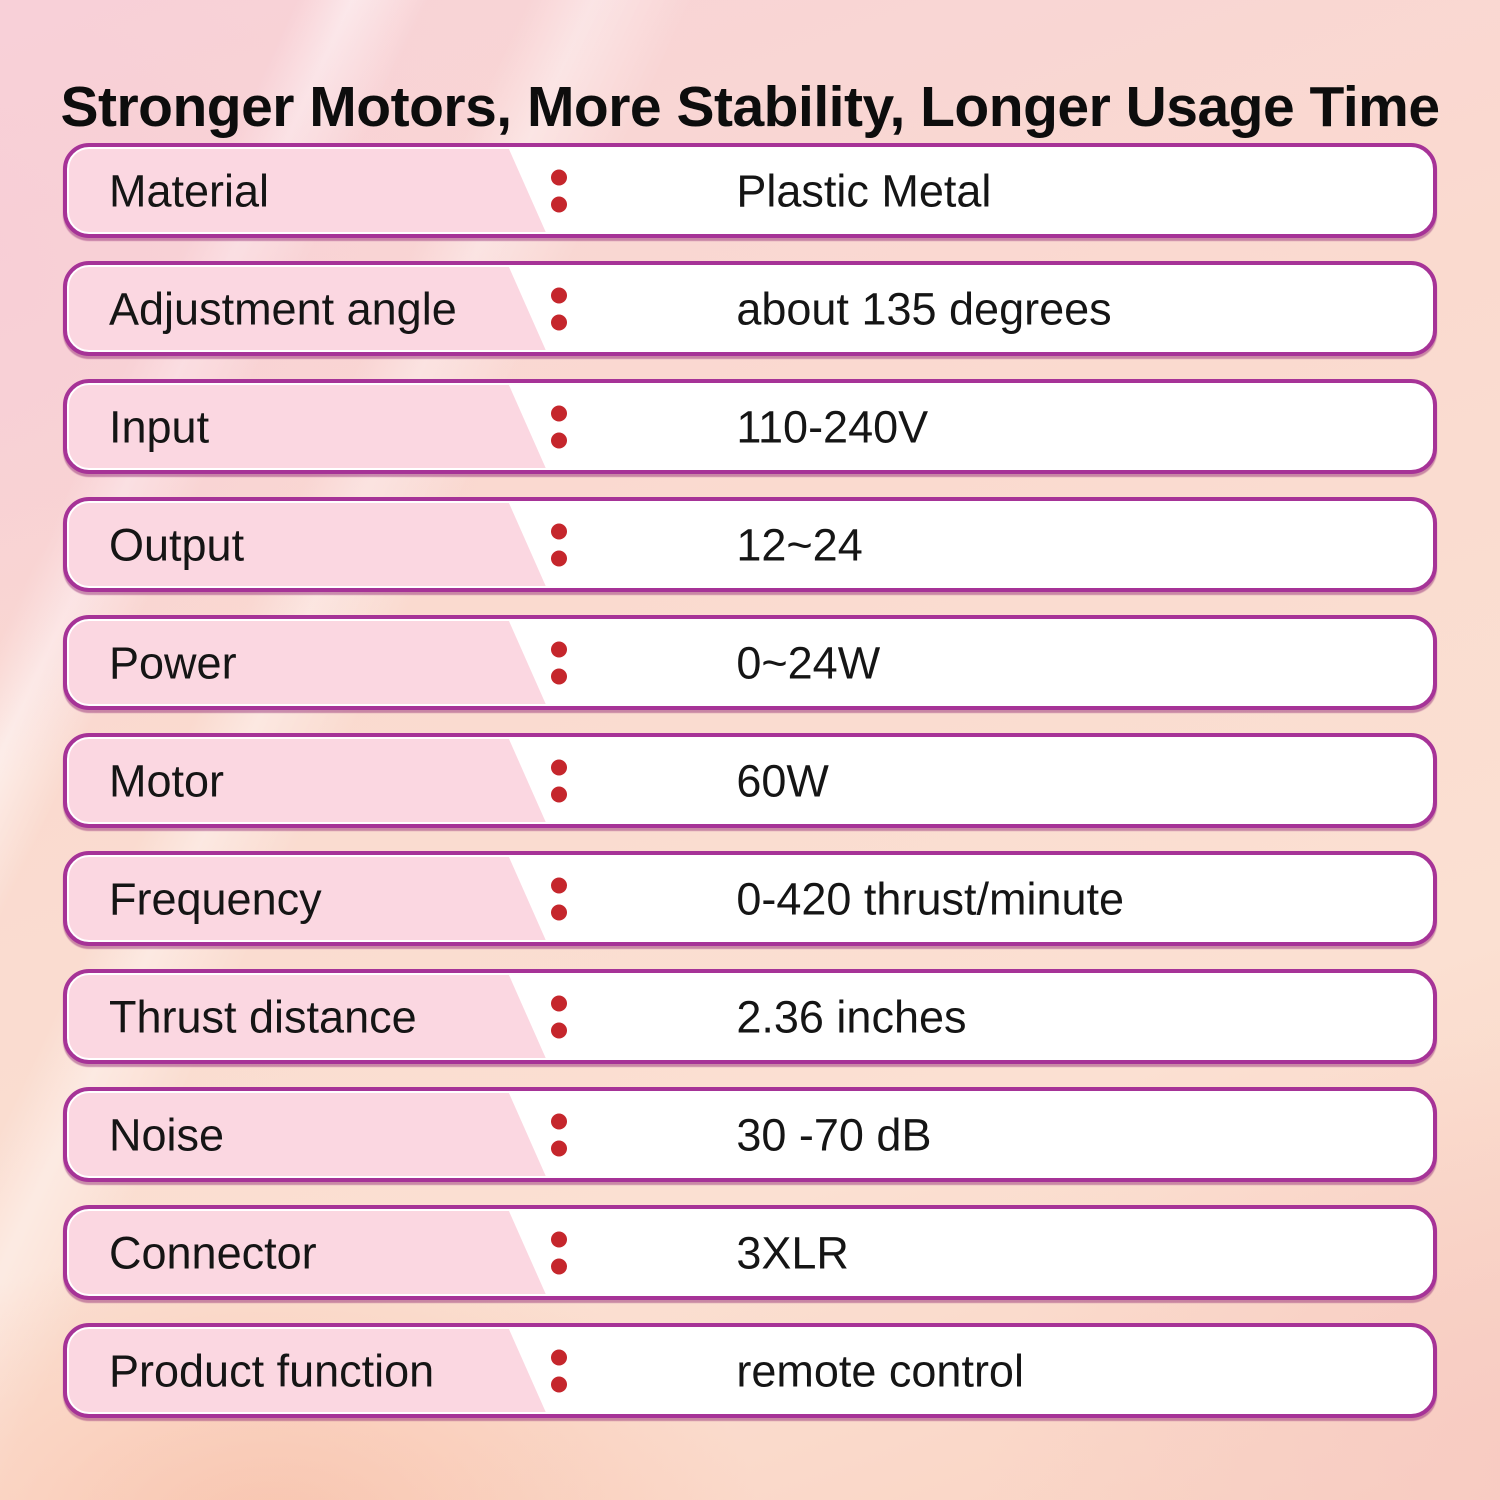  I want to click on spec-value: 3XLR, so click(792, 1252).